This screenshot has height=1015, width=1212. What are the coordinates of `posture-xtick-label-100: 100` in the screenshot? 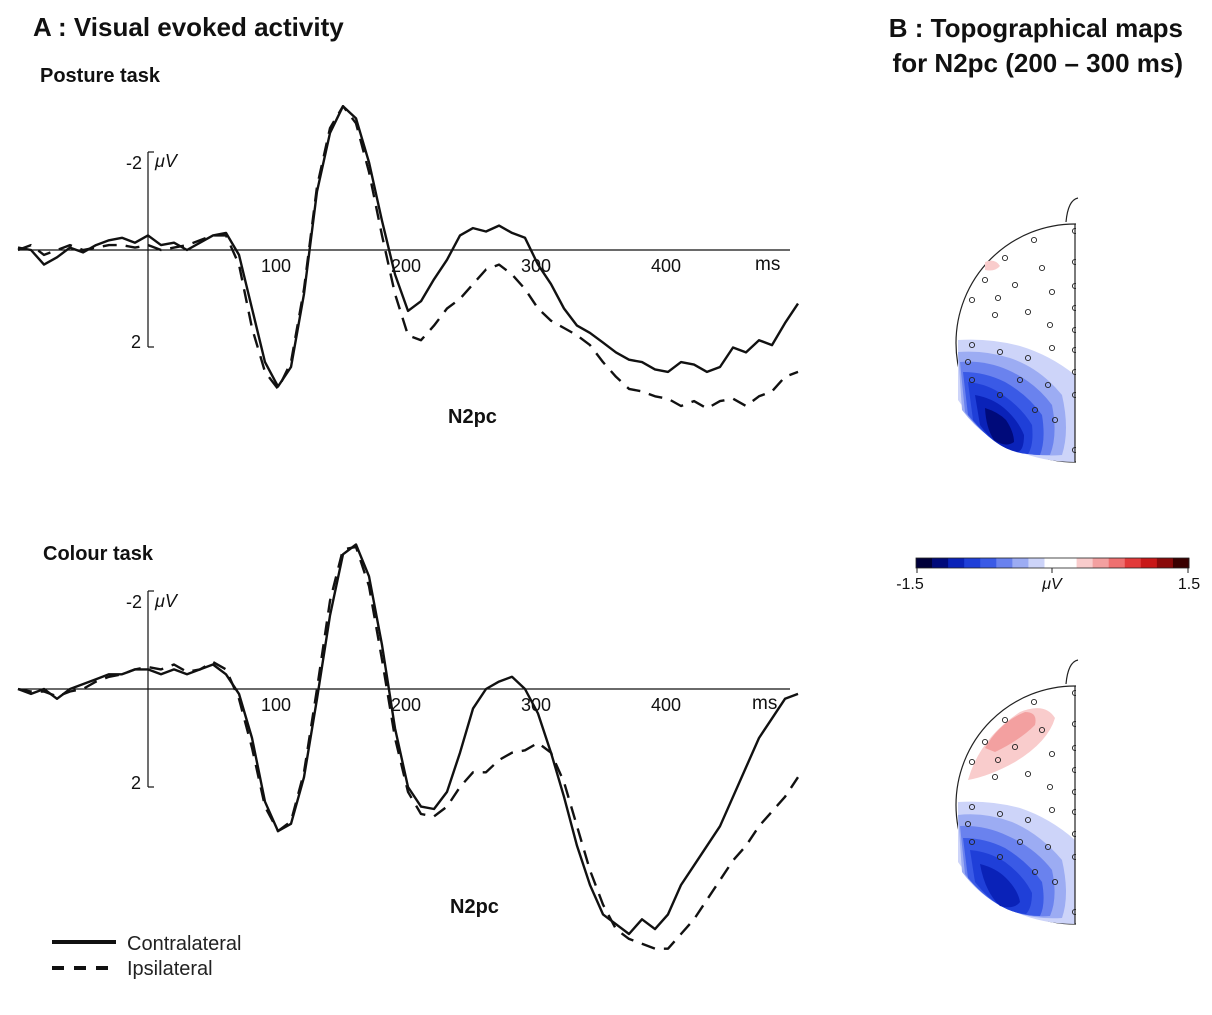 It's located at (276, 266).